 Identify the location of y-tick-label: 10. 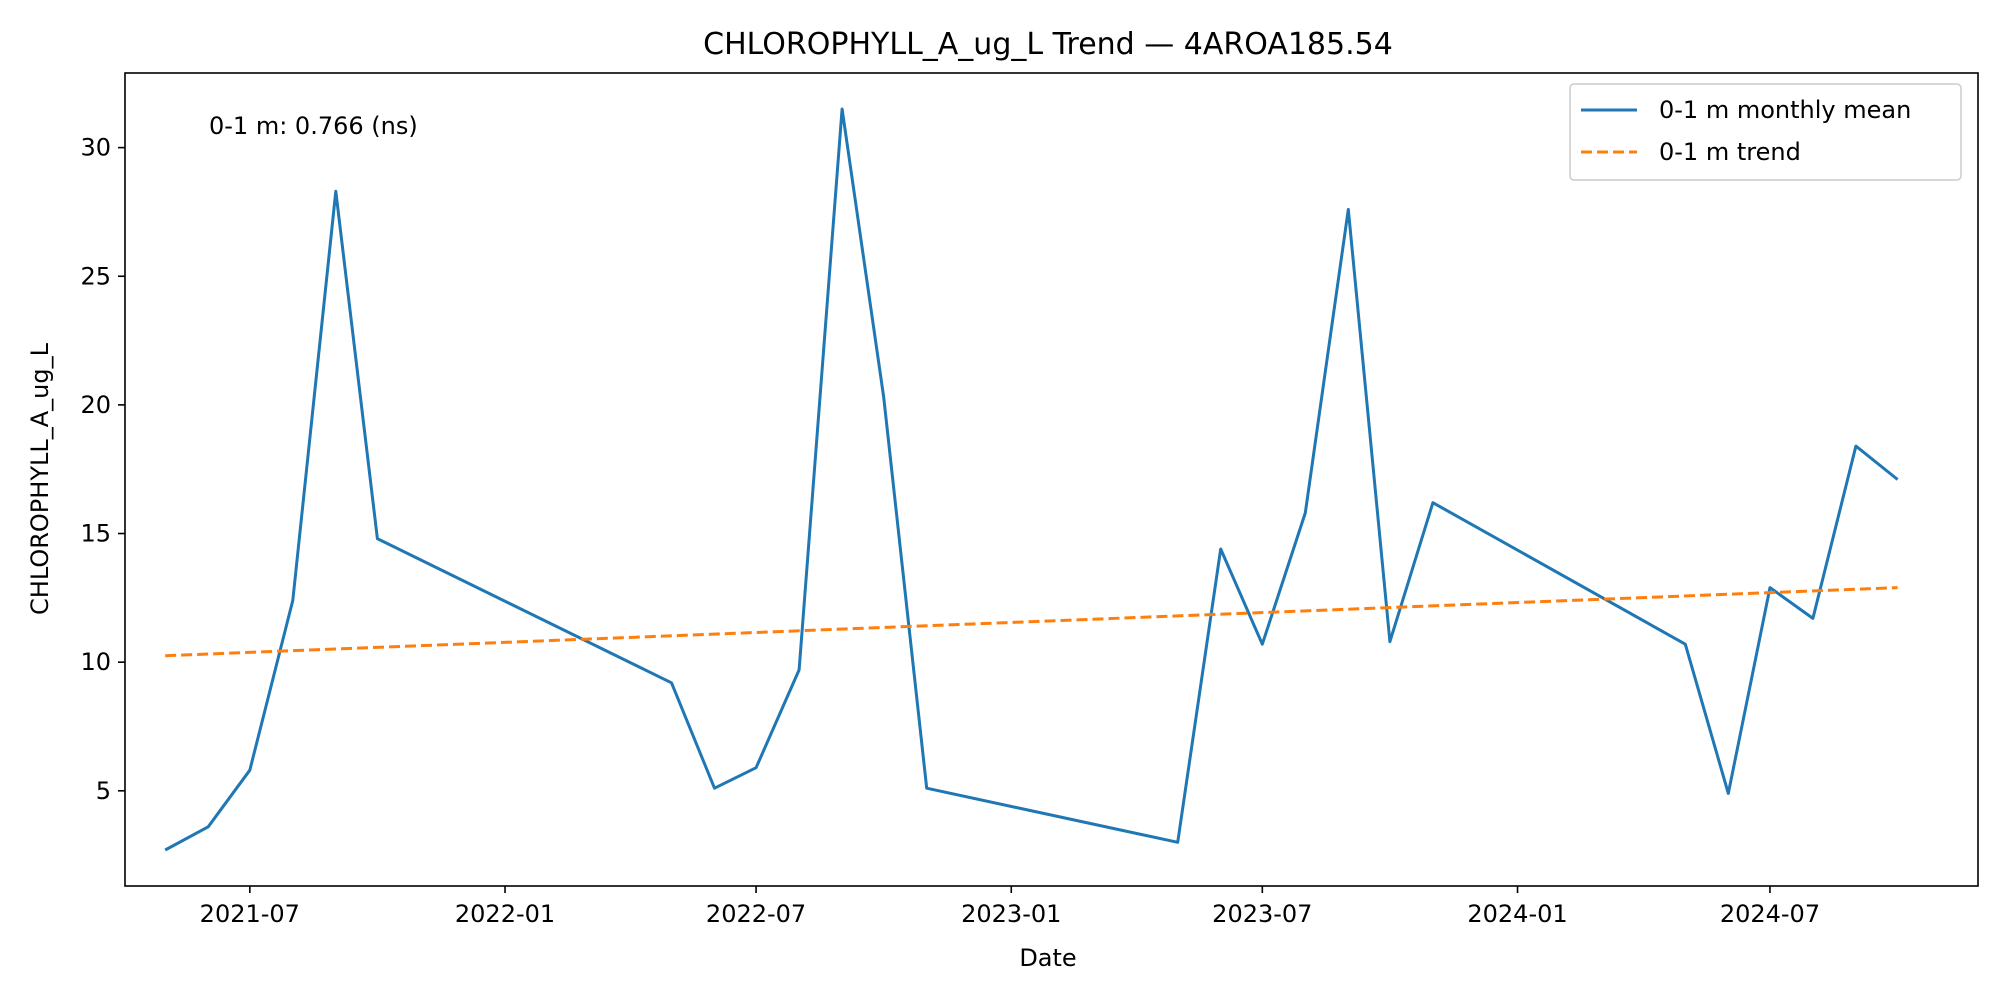
(95, 662).